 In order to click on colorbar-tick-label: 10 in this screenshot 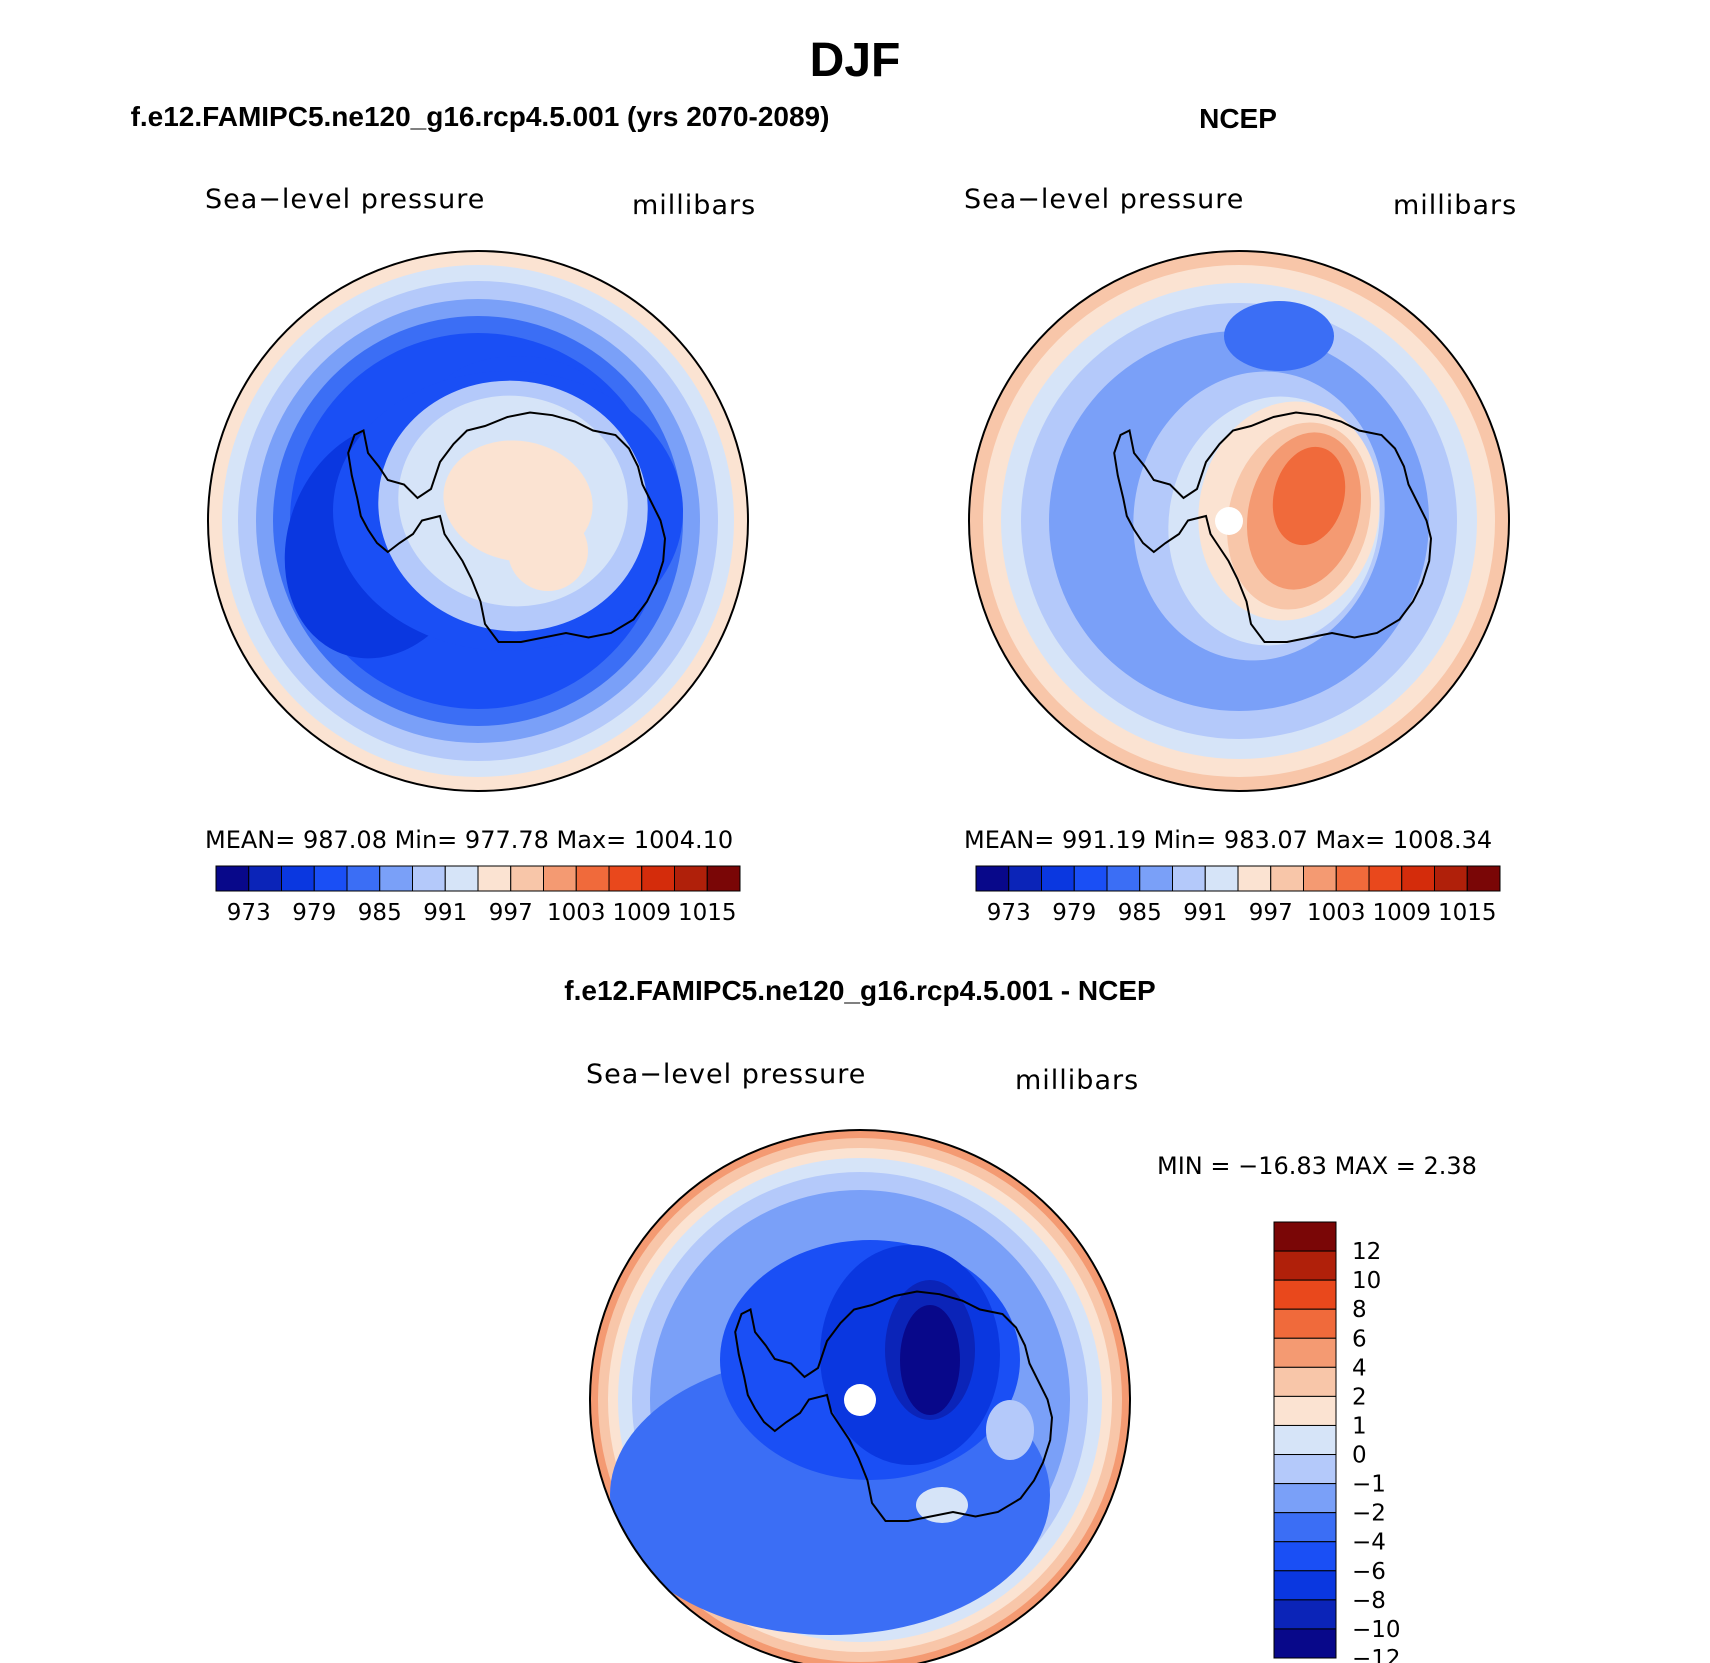, I will do `click(1366, 1281)`.